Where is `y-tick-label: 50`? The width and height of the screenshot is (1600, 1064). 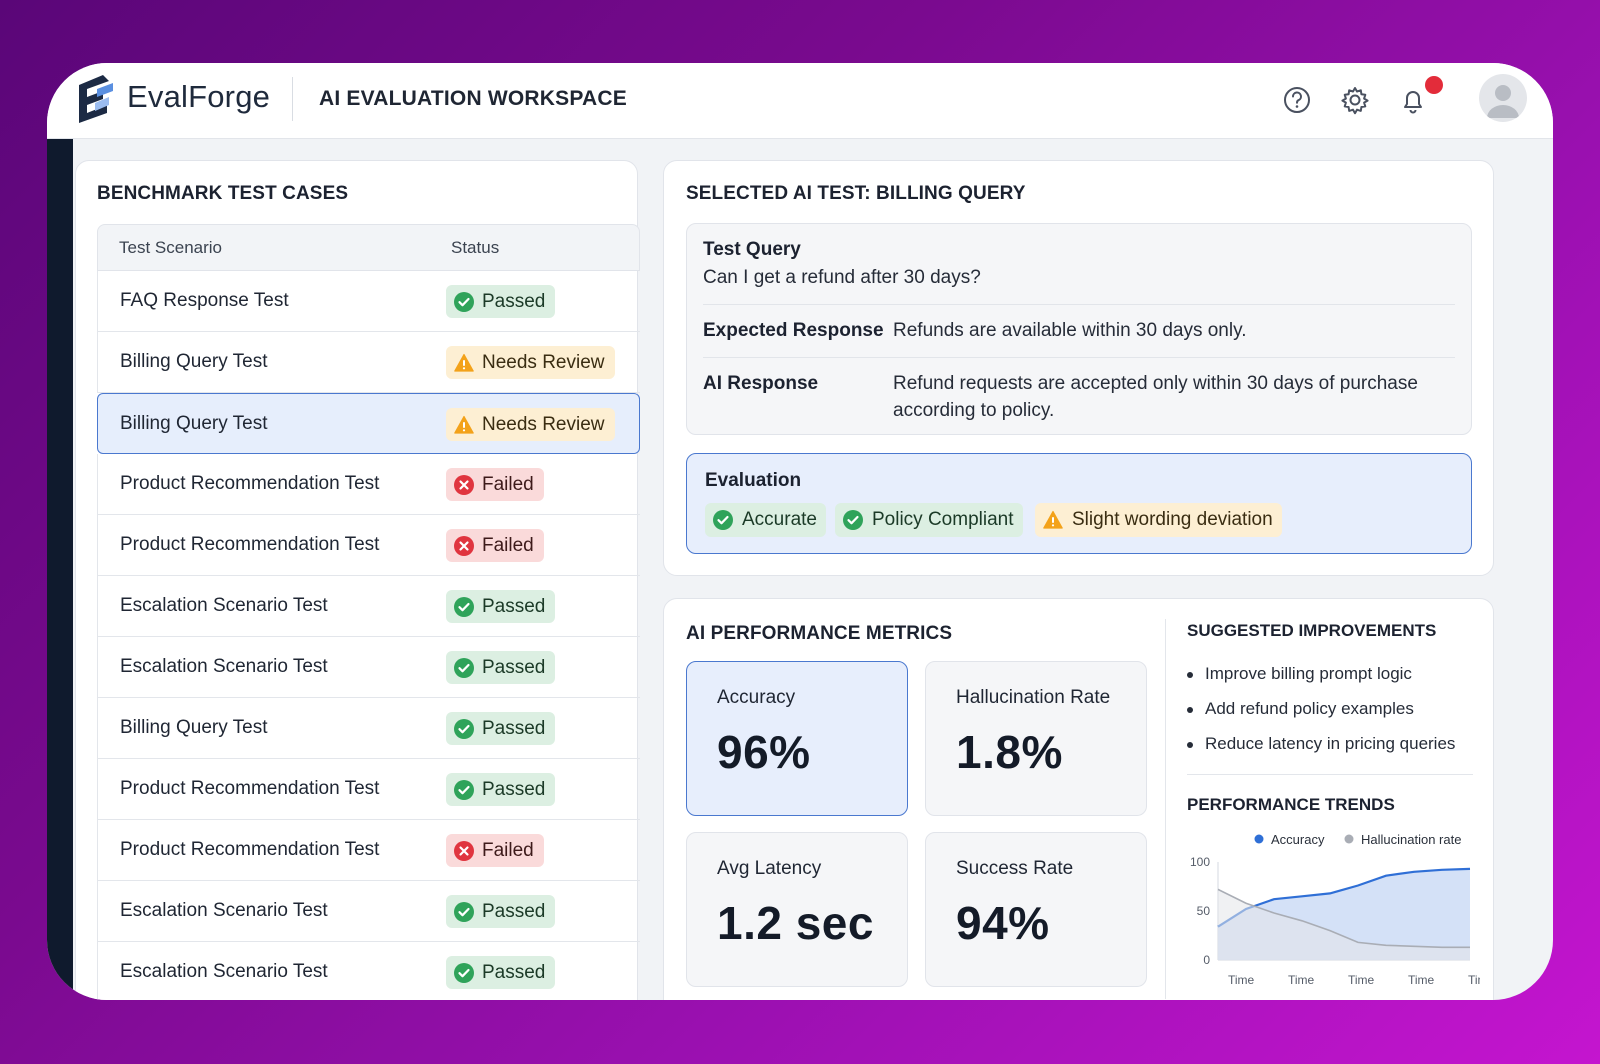
y-tick-label: 50 is located at coordinates (1204, 911).